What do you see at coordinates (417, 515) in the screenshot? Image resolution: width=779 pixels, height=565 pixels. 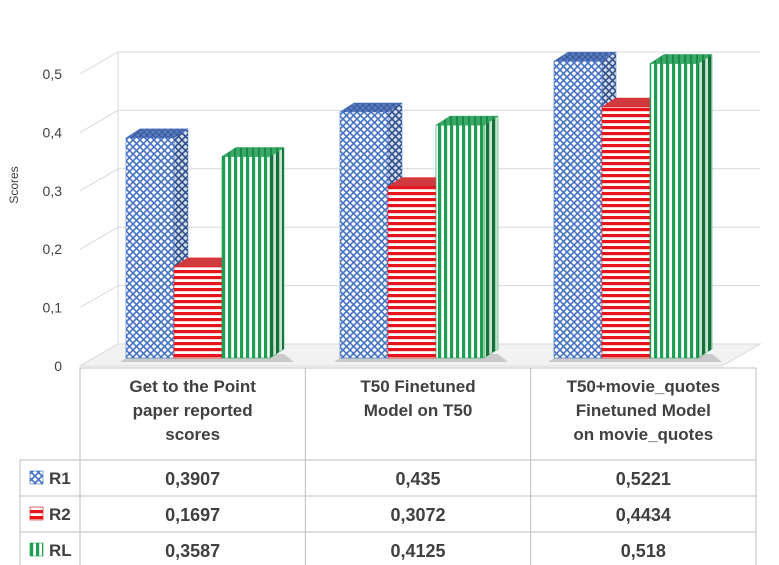 I see `table-cell-value: 0,3072` at bounding box center [417, 515].